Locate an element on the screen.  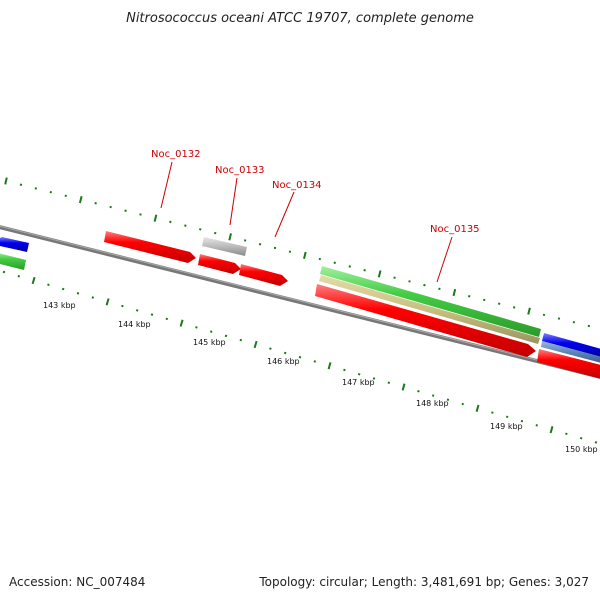
gene-label-leaders is located at coordinates (306, 222).